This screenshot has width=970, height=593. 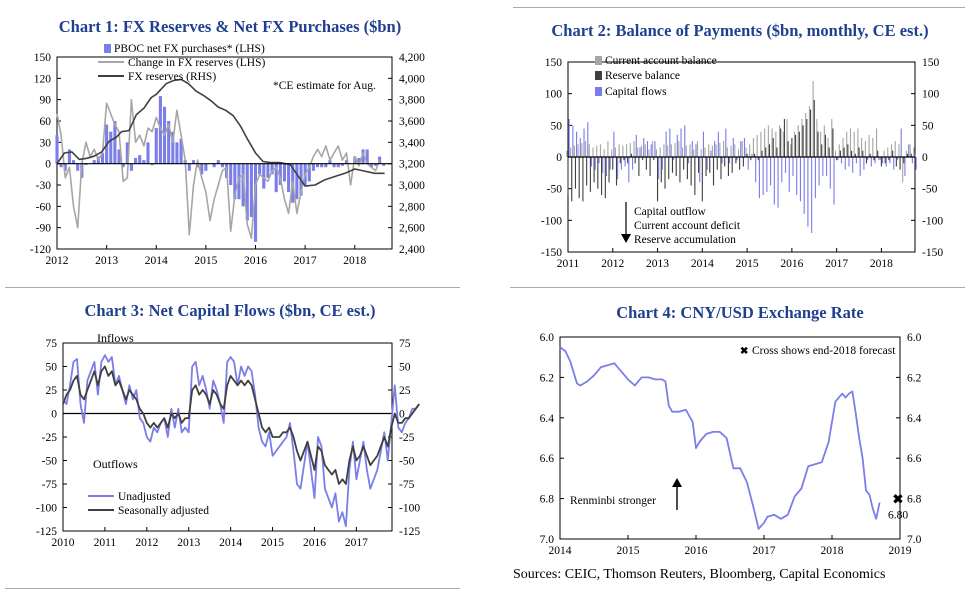 What do you see at coordinates (40, 250) in the screenshot?
I see `y-tick-label-left: -120` at bounding box center [40, 250].